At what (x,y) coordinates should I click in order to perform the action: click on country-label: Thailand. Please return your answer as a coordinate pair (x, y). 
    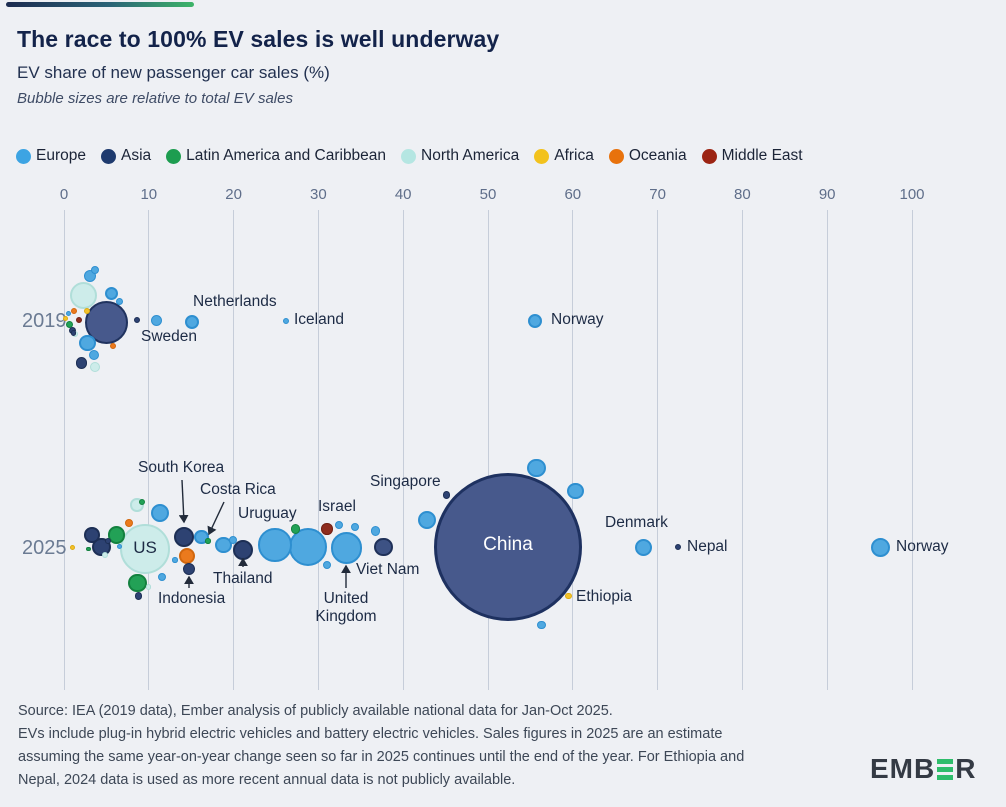
    Looking at the image, I should click on (243, 578).